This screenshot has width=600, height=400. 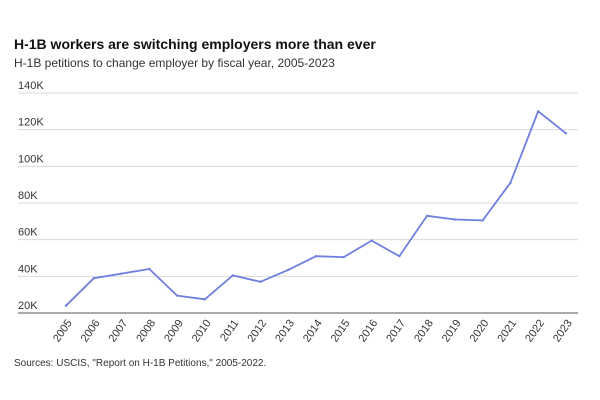 I want to click on x-tick-label: 2013, so click(x=285, y=331).